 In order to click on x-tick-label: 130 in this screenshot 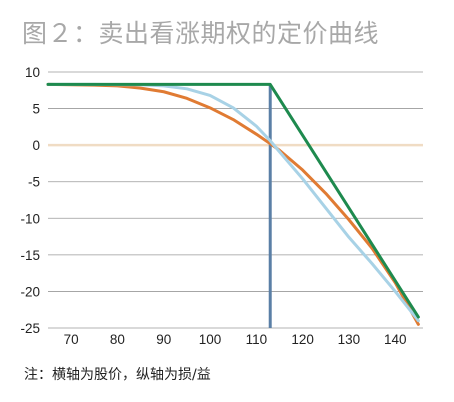, I will do `click(349, 339)`.